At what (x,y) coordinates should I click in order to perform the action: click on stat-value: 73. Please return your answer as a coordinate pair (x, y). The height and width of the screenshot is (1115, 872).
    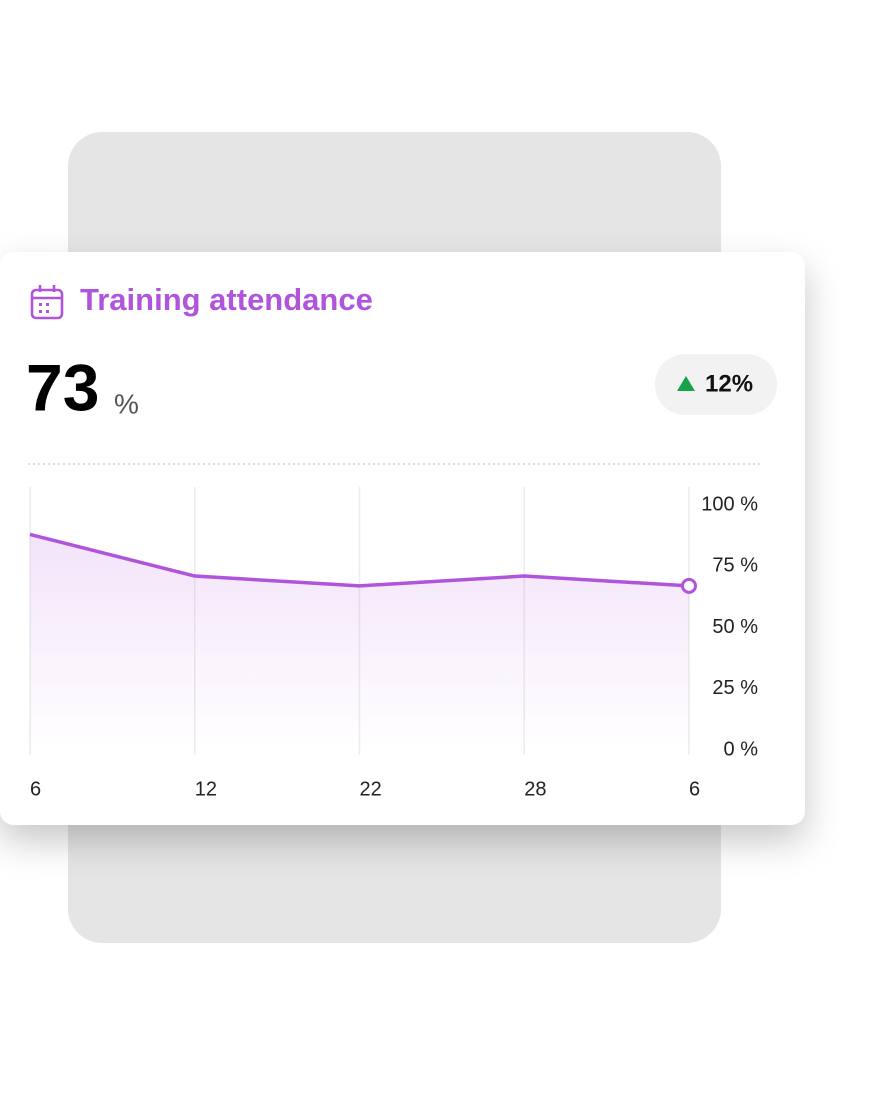
    Looking at the image, I should click on (62, 387).